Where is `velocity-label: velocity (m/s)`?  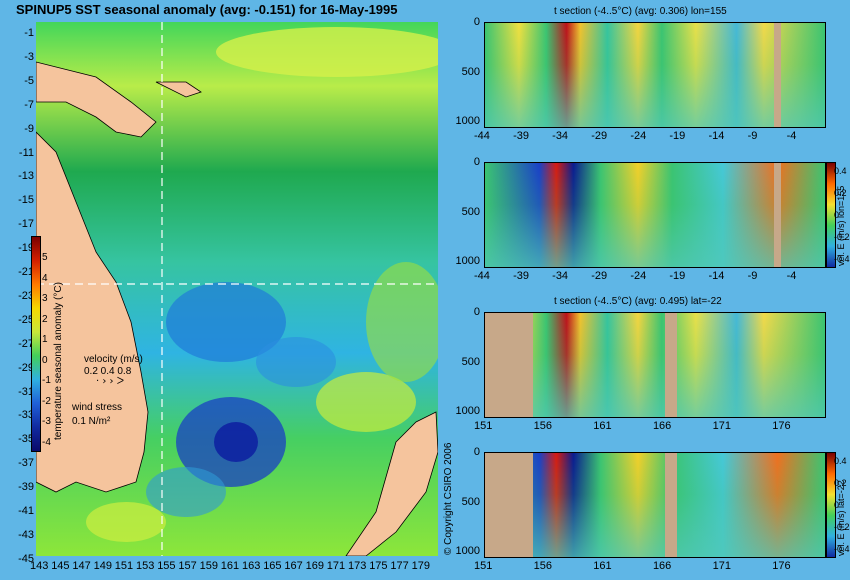
velocity-label: velocity (m/s) is located at coordinates (113, 359).